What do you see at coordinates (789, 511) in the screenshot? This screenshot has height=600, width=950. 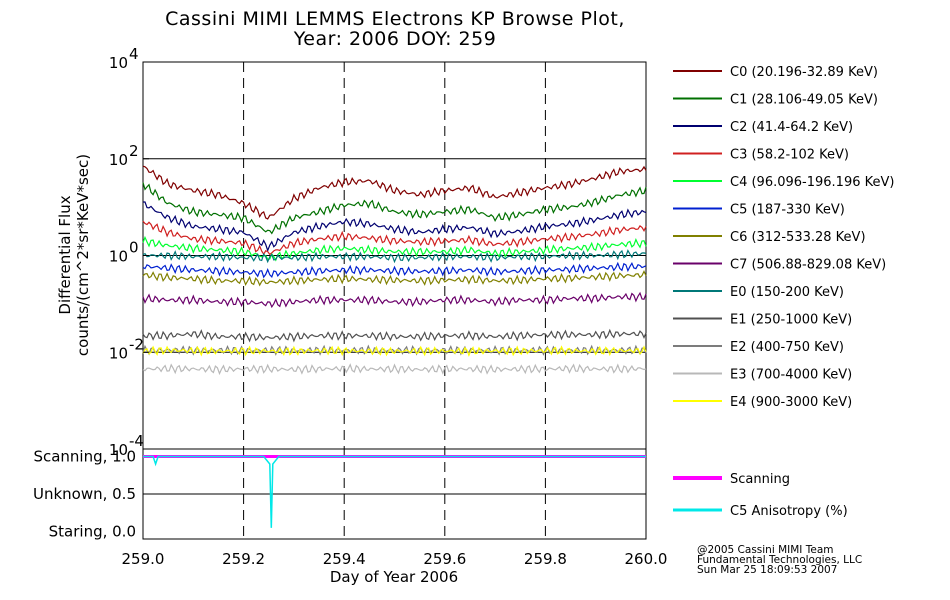 I see `legend-scan-label-1: C5 Anisotropy (%)` at bounding box center [789, 511].